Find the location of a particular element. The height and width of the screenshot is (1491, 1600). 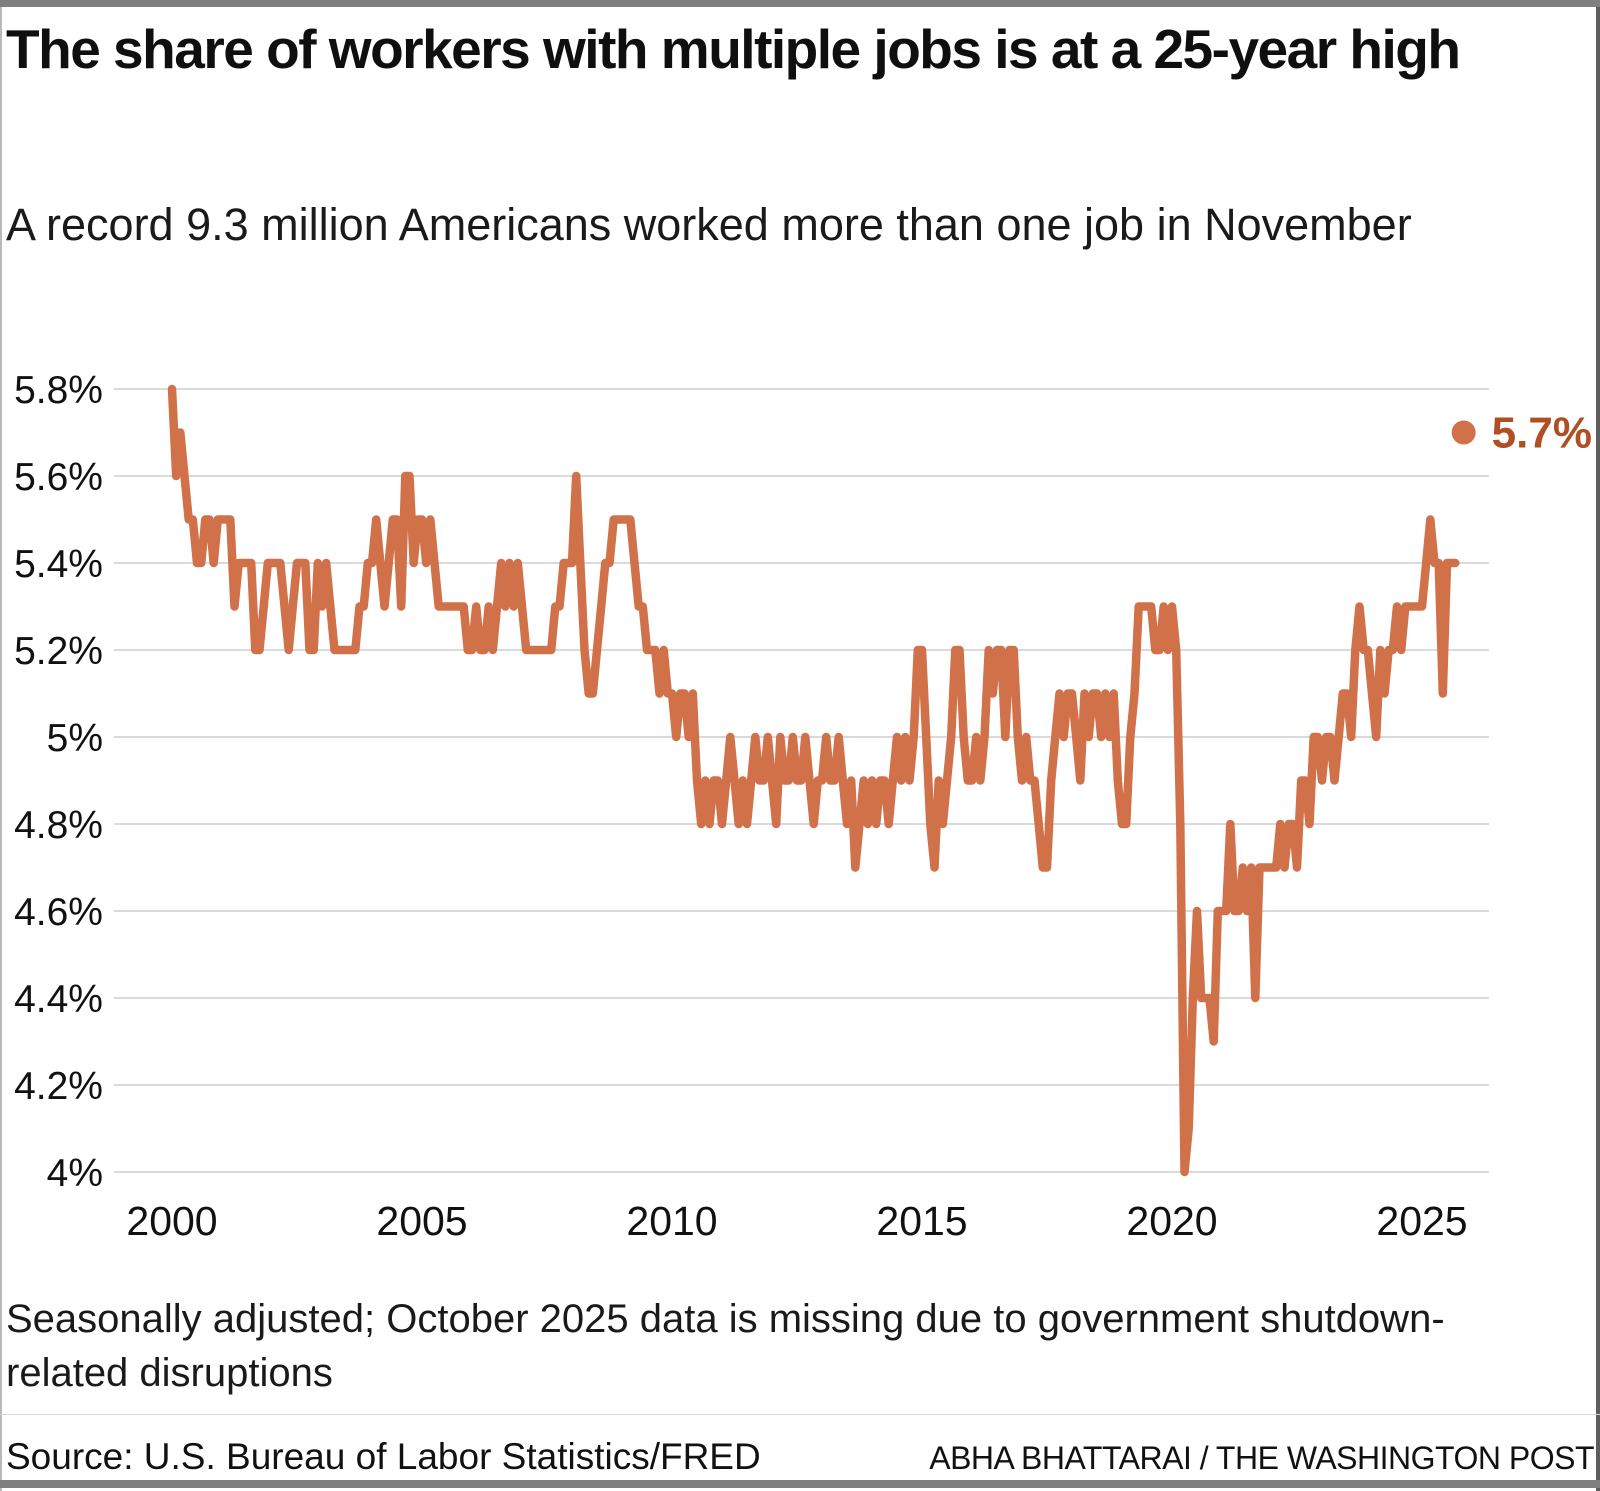

y-tick-label: 5.4% is located at coordinates (58, 564).